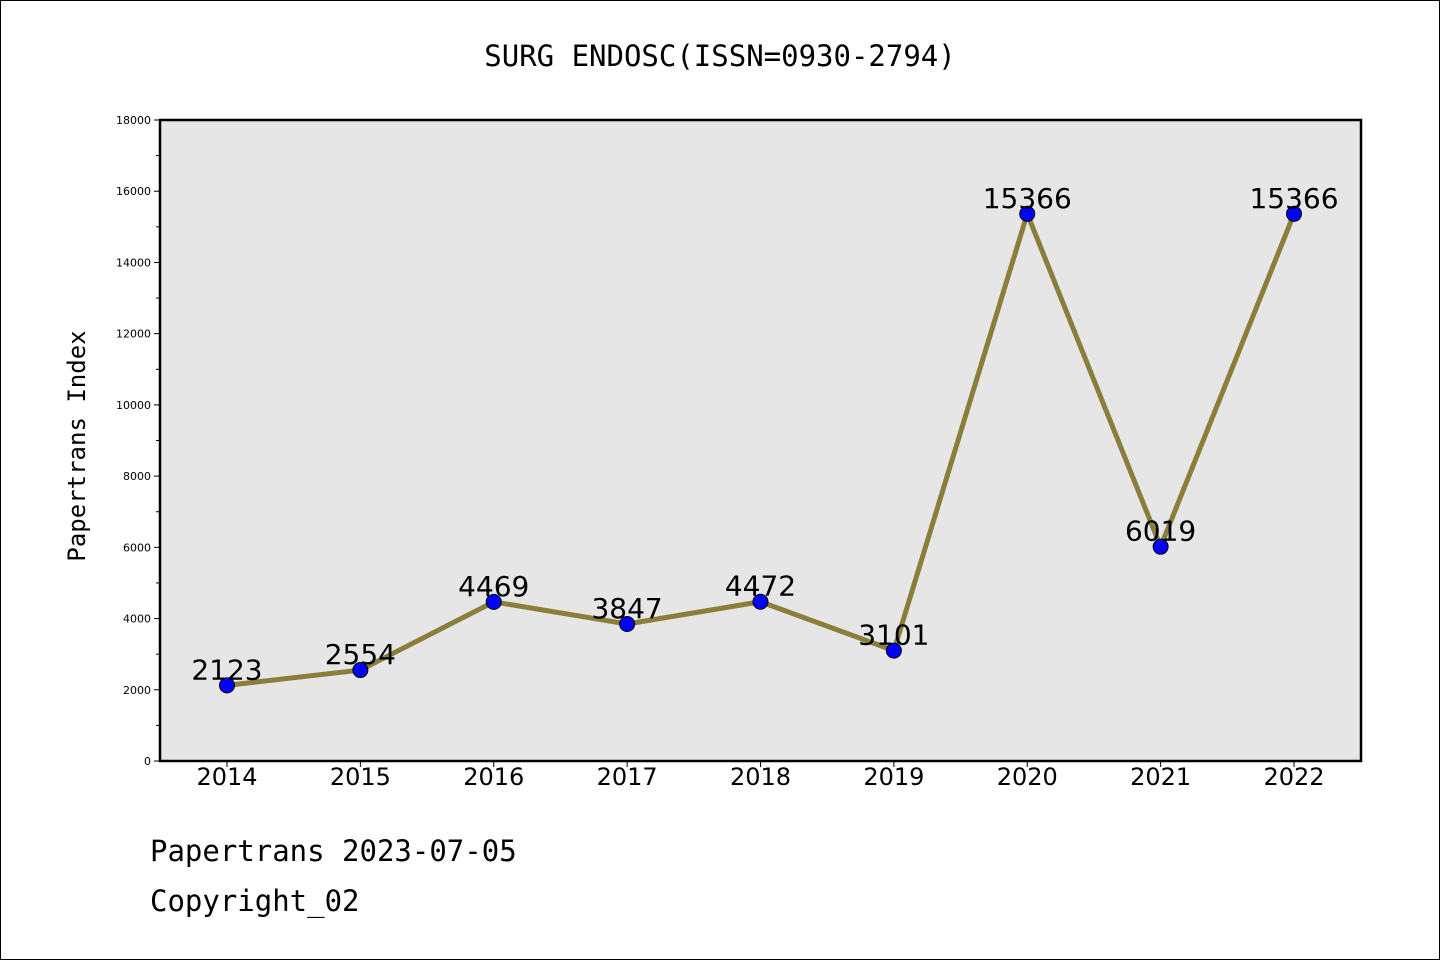 The height and width of the screenshot is (960, 1440). Describe the element at coordinates (133, 120) in the screenshot. I see `y-tick-label: 18000` at that location.